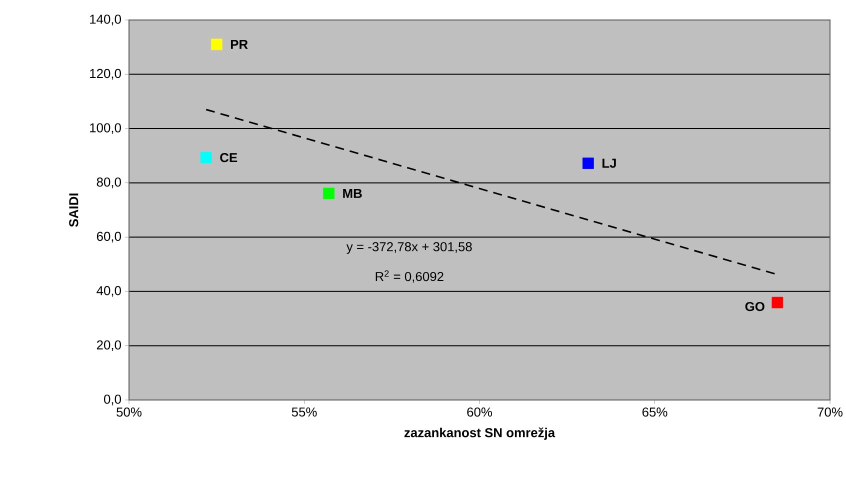 The image size is (846, 478). What do you see at coordinates (409, 248) in the screenshot?
I see `annotation: y = -372,78x + 301,58` at bounding box center [409, 248].